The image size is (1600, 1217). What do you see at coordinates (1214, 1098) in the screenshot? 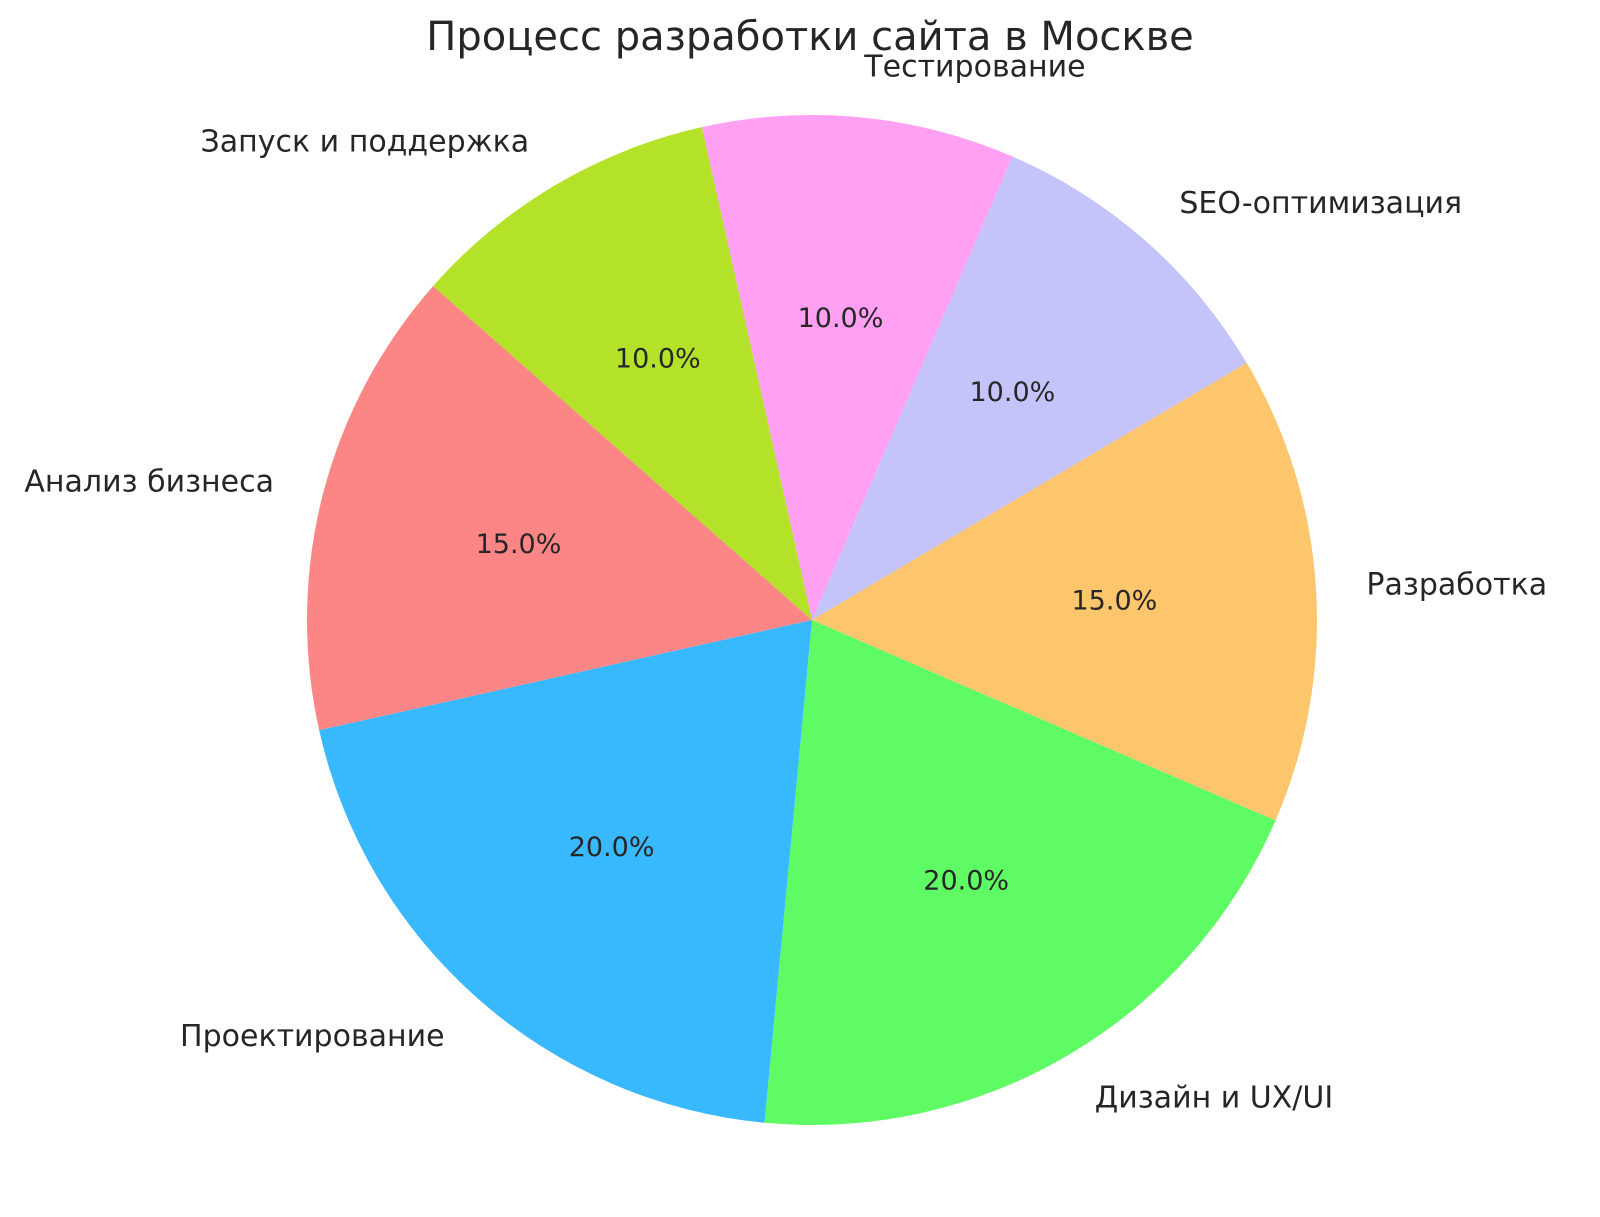
I see `slice-label-4: Дизайн и UX/UI` at bounding box center [1214, 1098].